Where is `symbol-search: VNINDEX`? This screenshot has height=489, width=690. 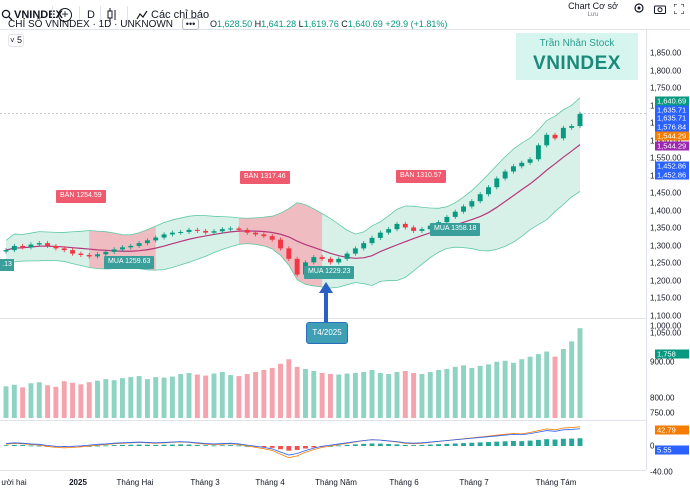 symbol-search: VNINDEX is located at coordinates (38, 15).